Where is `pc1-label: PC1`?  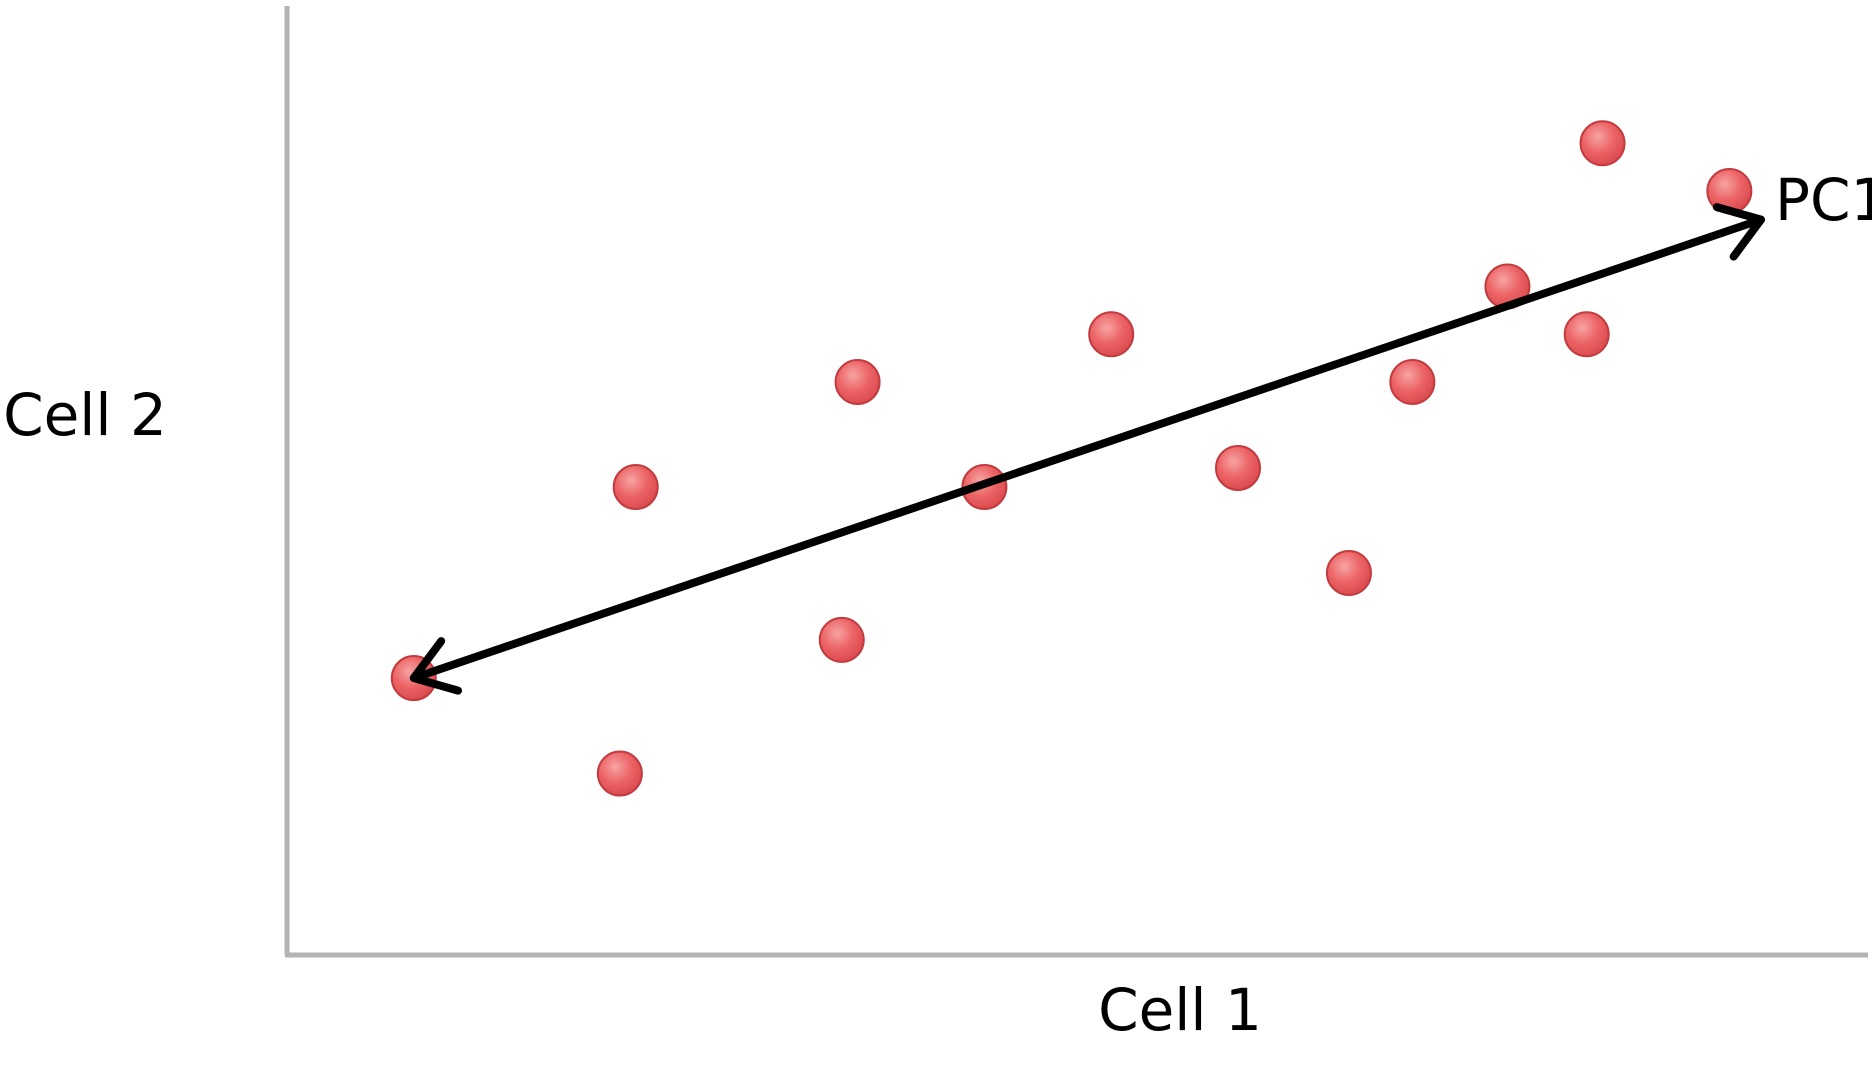
pc1-label: PC1 is located at coordinates (1823, 200).